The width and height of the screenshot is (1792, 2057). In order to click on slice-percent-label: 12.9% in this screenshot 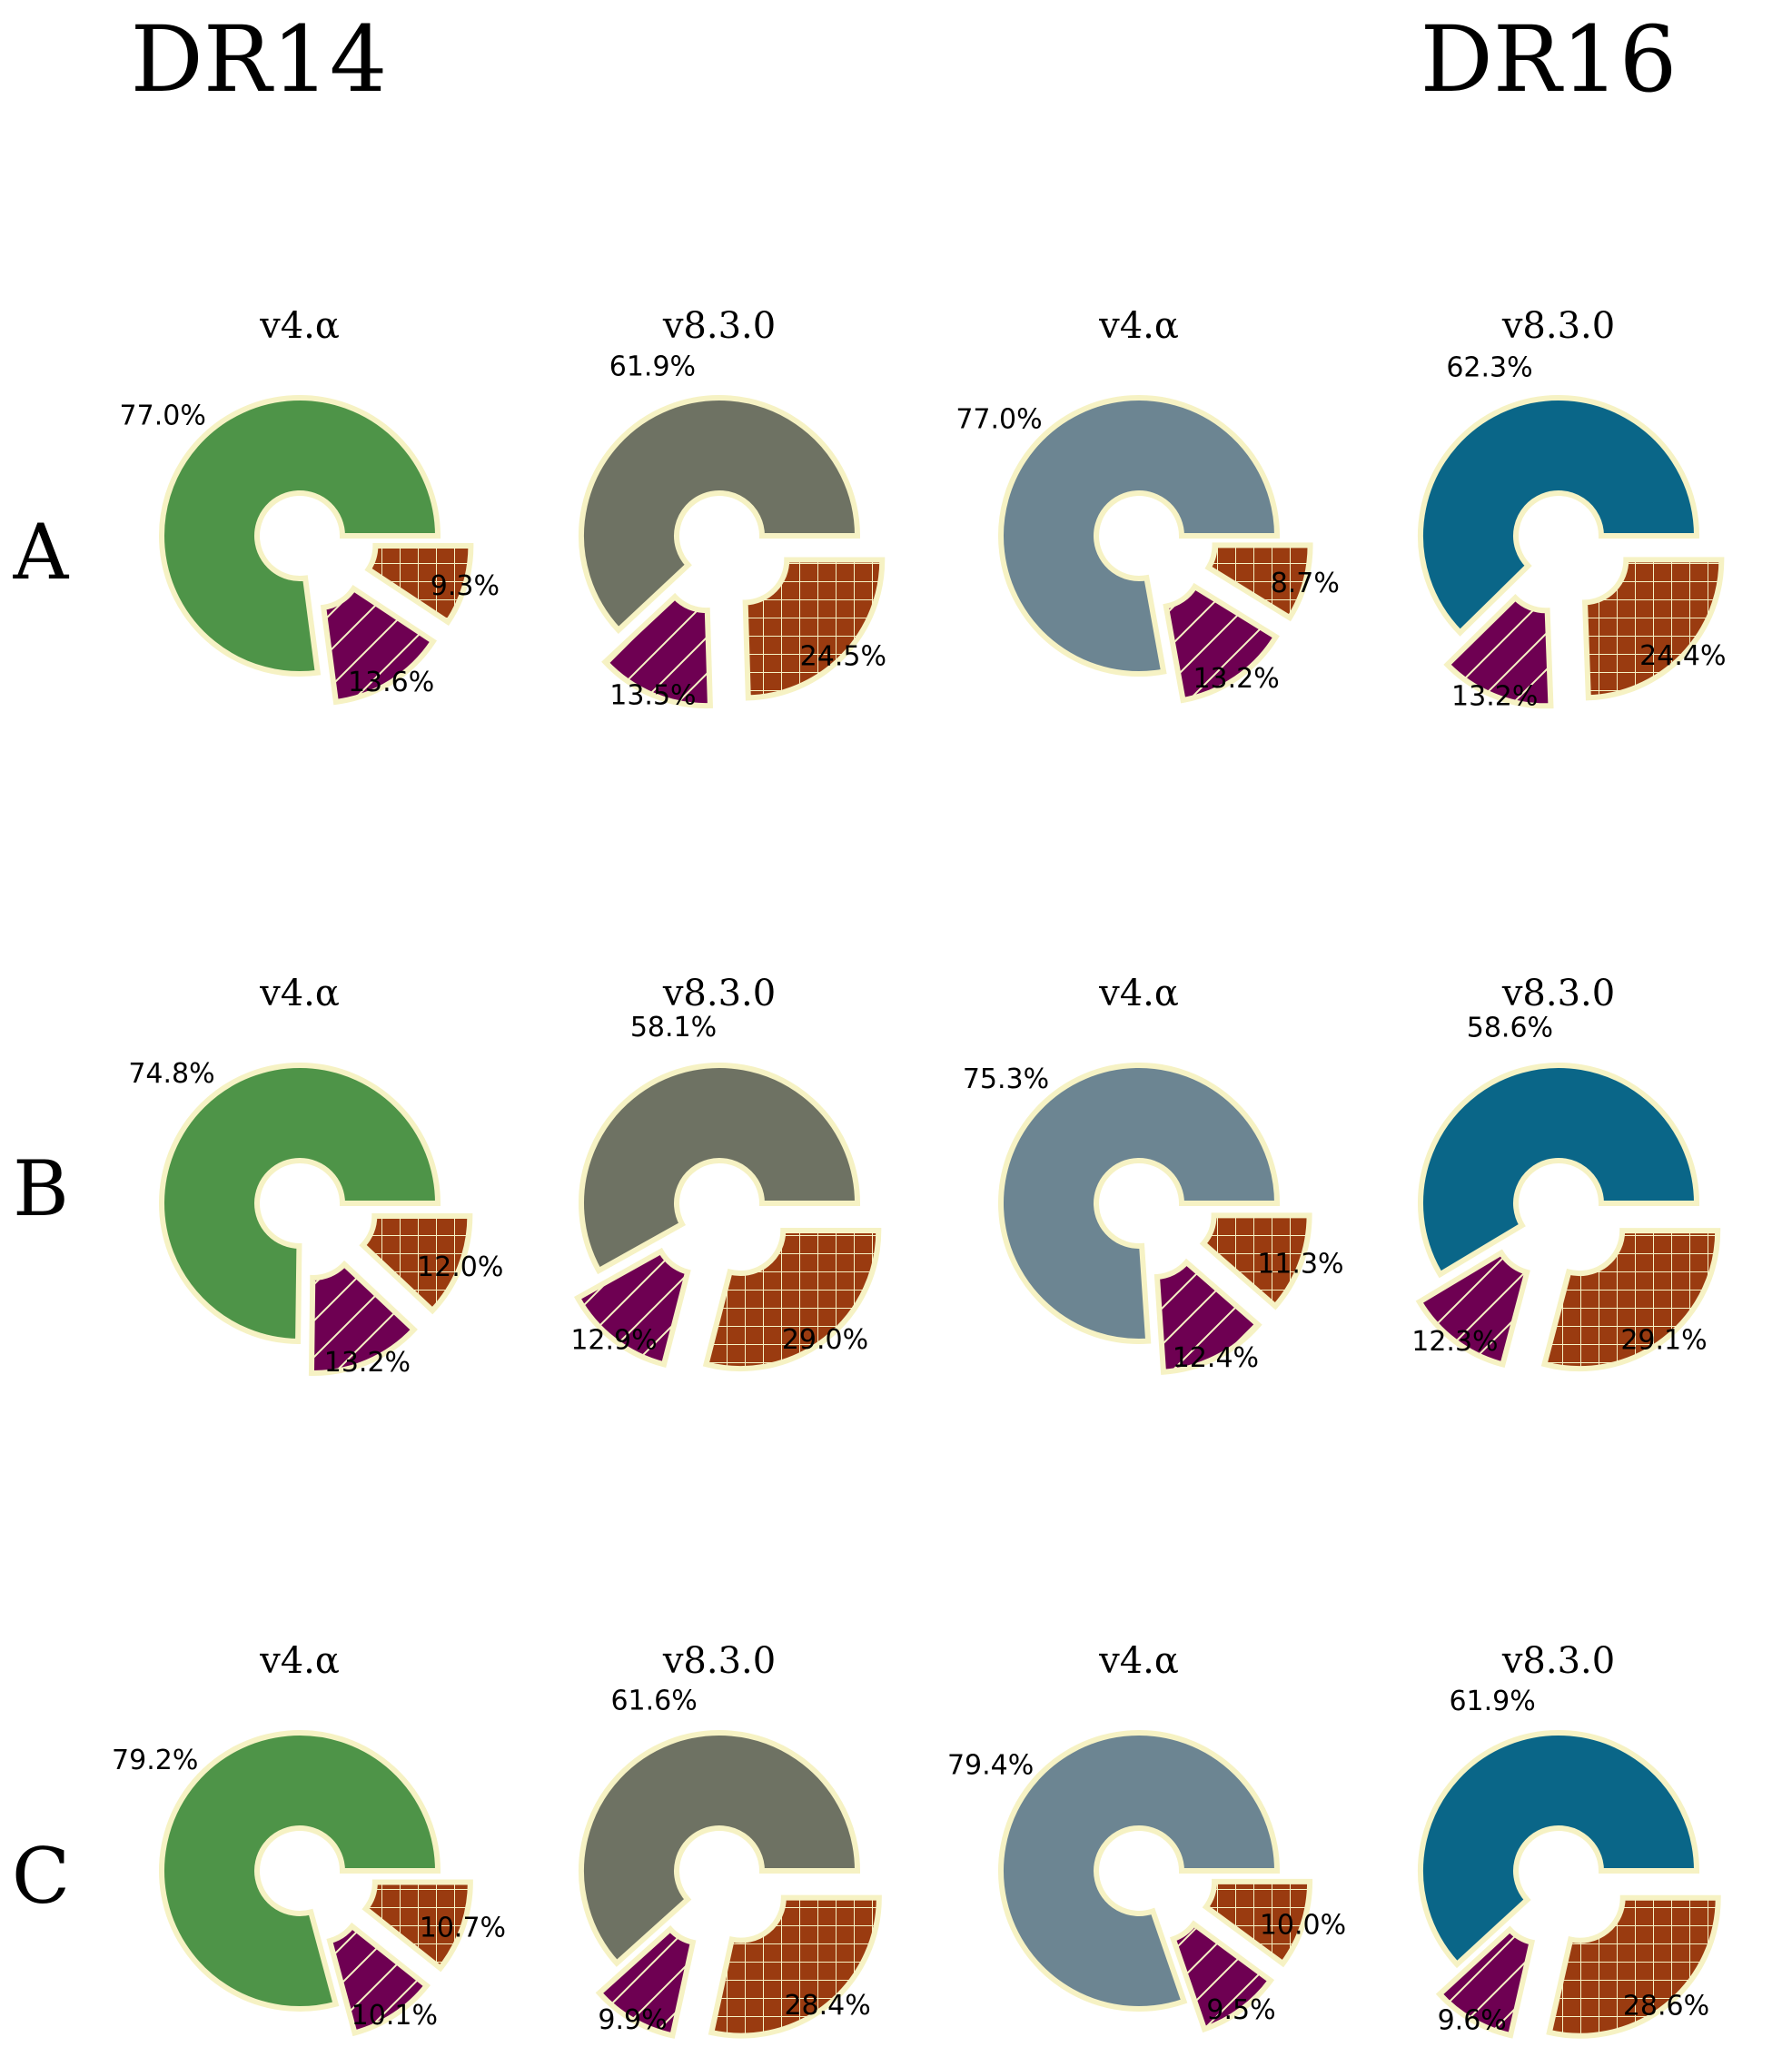, I will do `click(613, 1341)`.